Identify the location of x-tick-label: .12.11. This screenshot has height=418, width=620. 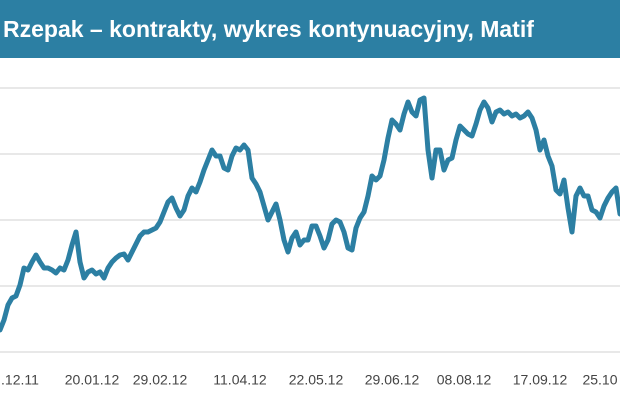
(20, 380).